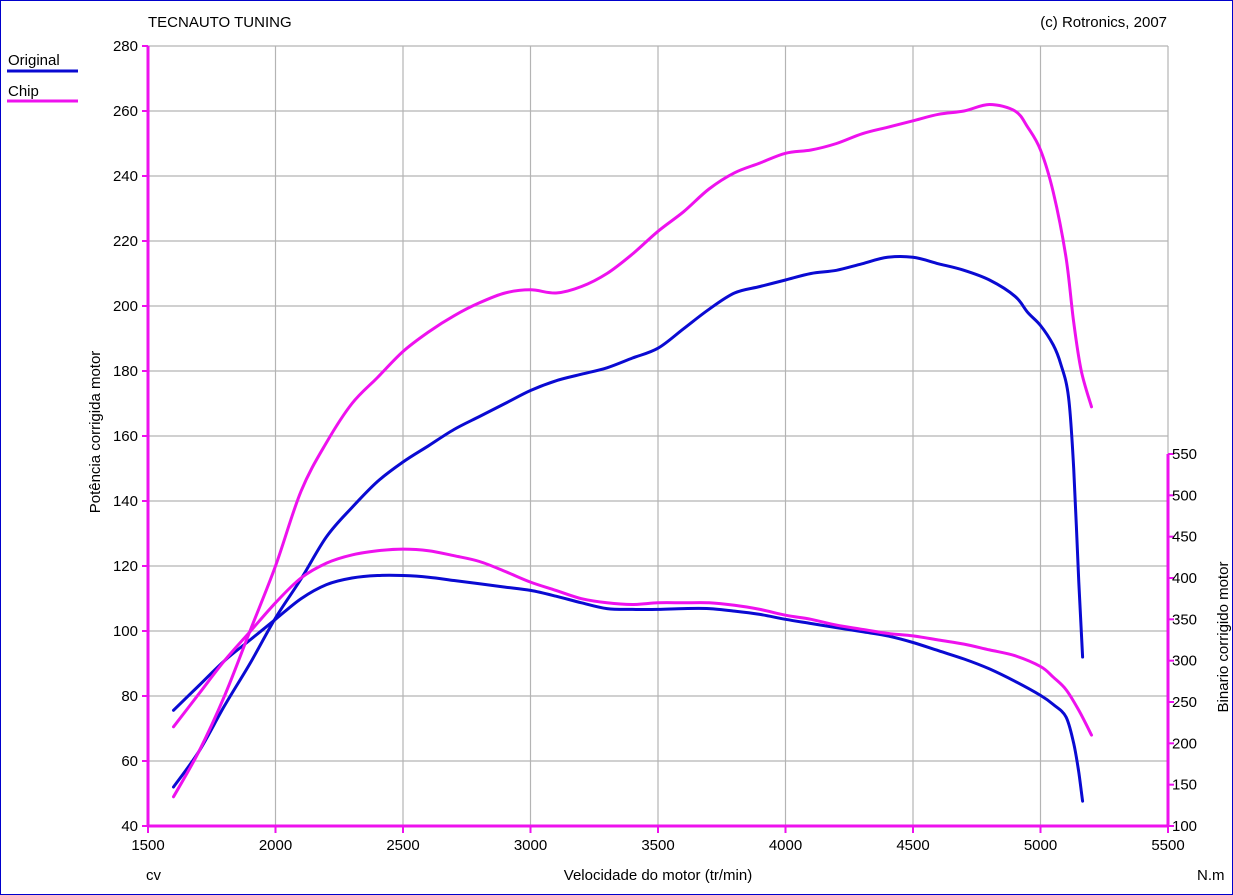 This screenshot has height=895, width=1233. I want to click on y-axis-right-label: Binario corrigido motor, so click(1223, 637).